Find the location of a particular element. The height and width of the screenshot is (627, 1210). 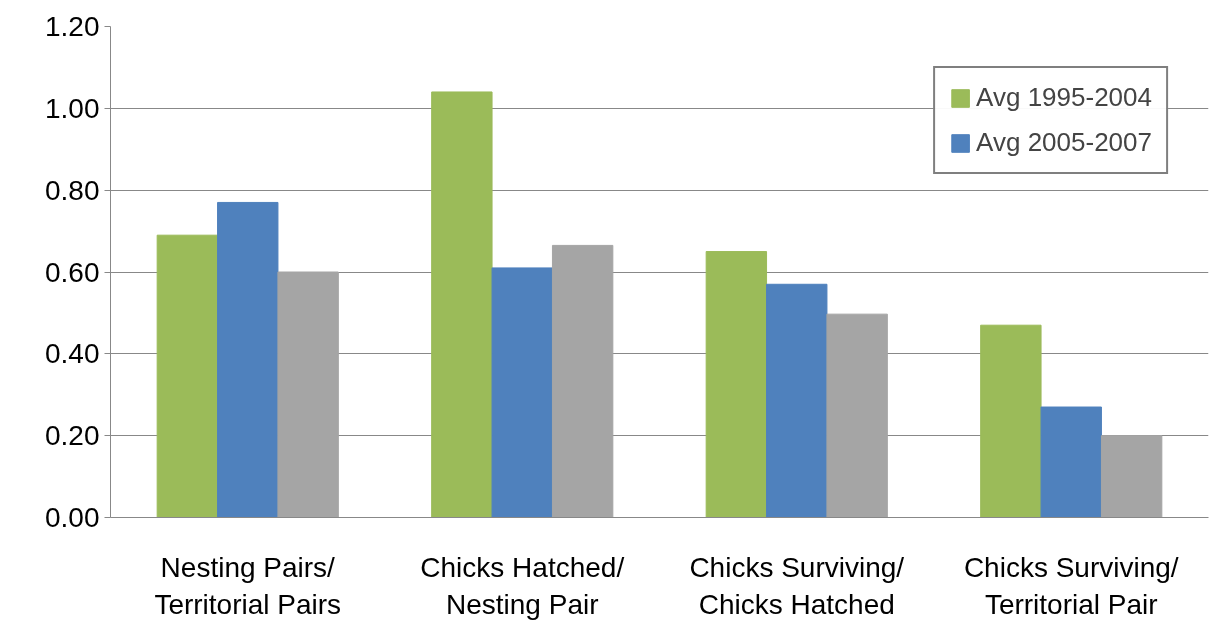

x-tick-label: Chicks Surviving/ Territorial Pair is located at coordinates (1071, 585).